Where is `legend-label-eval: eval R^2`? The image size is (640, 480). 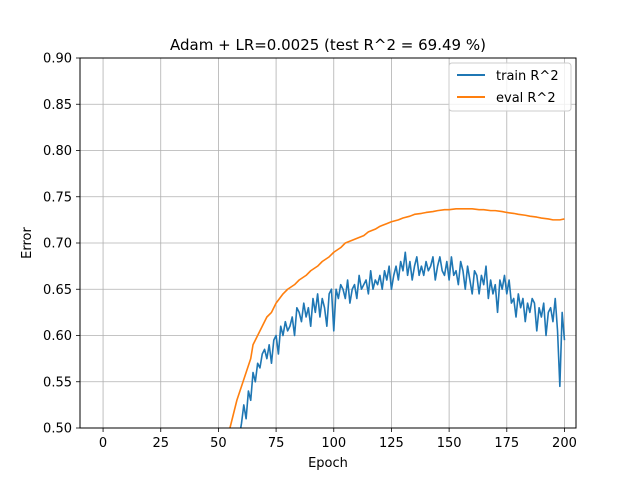
legend-label-eval: eval R^2 is located at coordinates (526, 98).